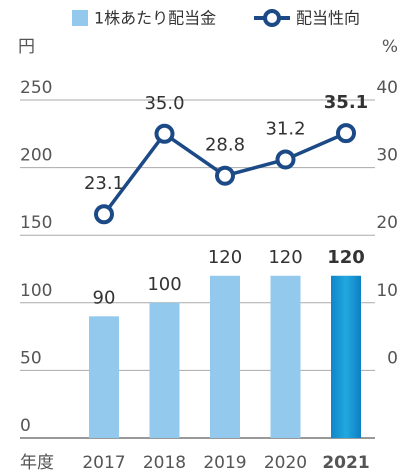  What do you see at coordinates (387, 223) in the screenshot?
I see `y2-tick-label: 20` at bounding box center [387, 223].